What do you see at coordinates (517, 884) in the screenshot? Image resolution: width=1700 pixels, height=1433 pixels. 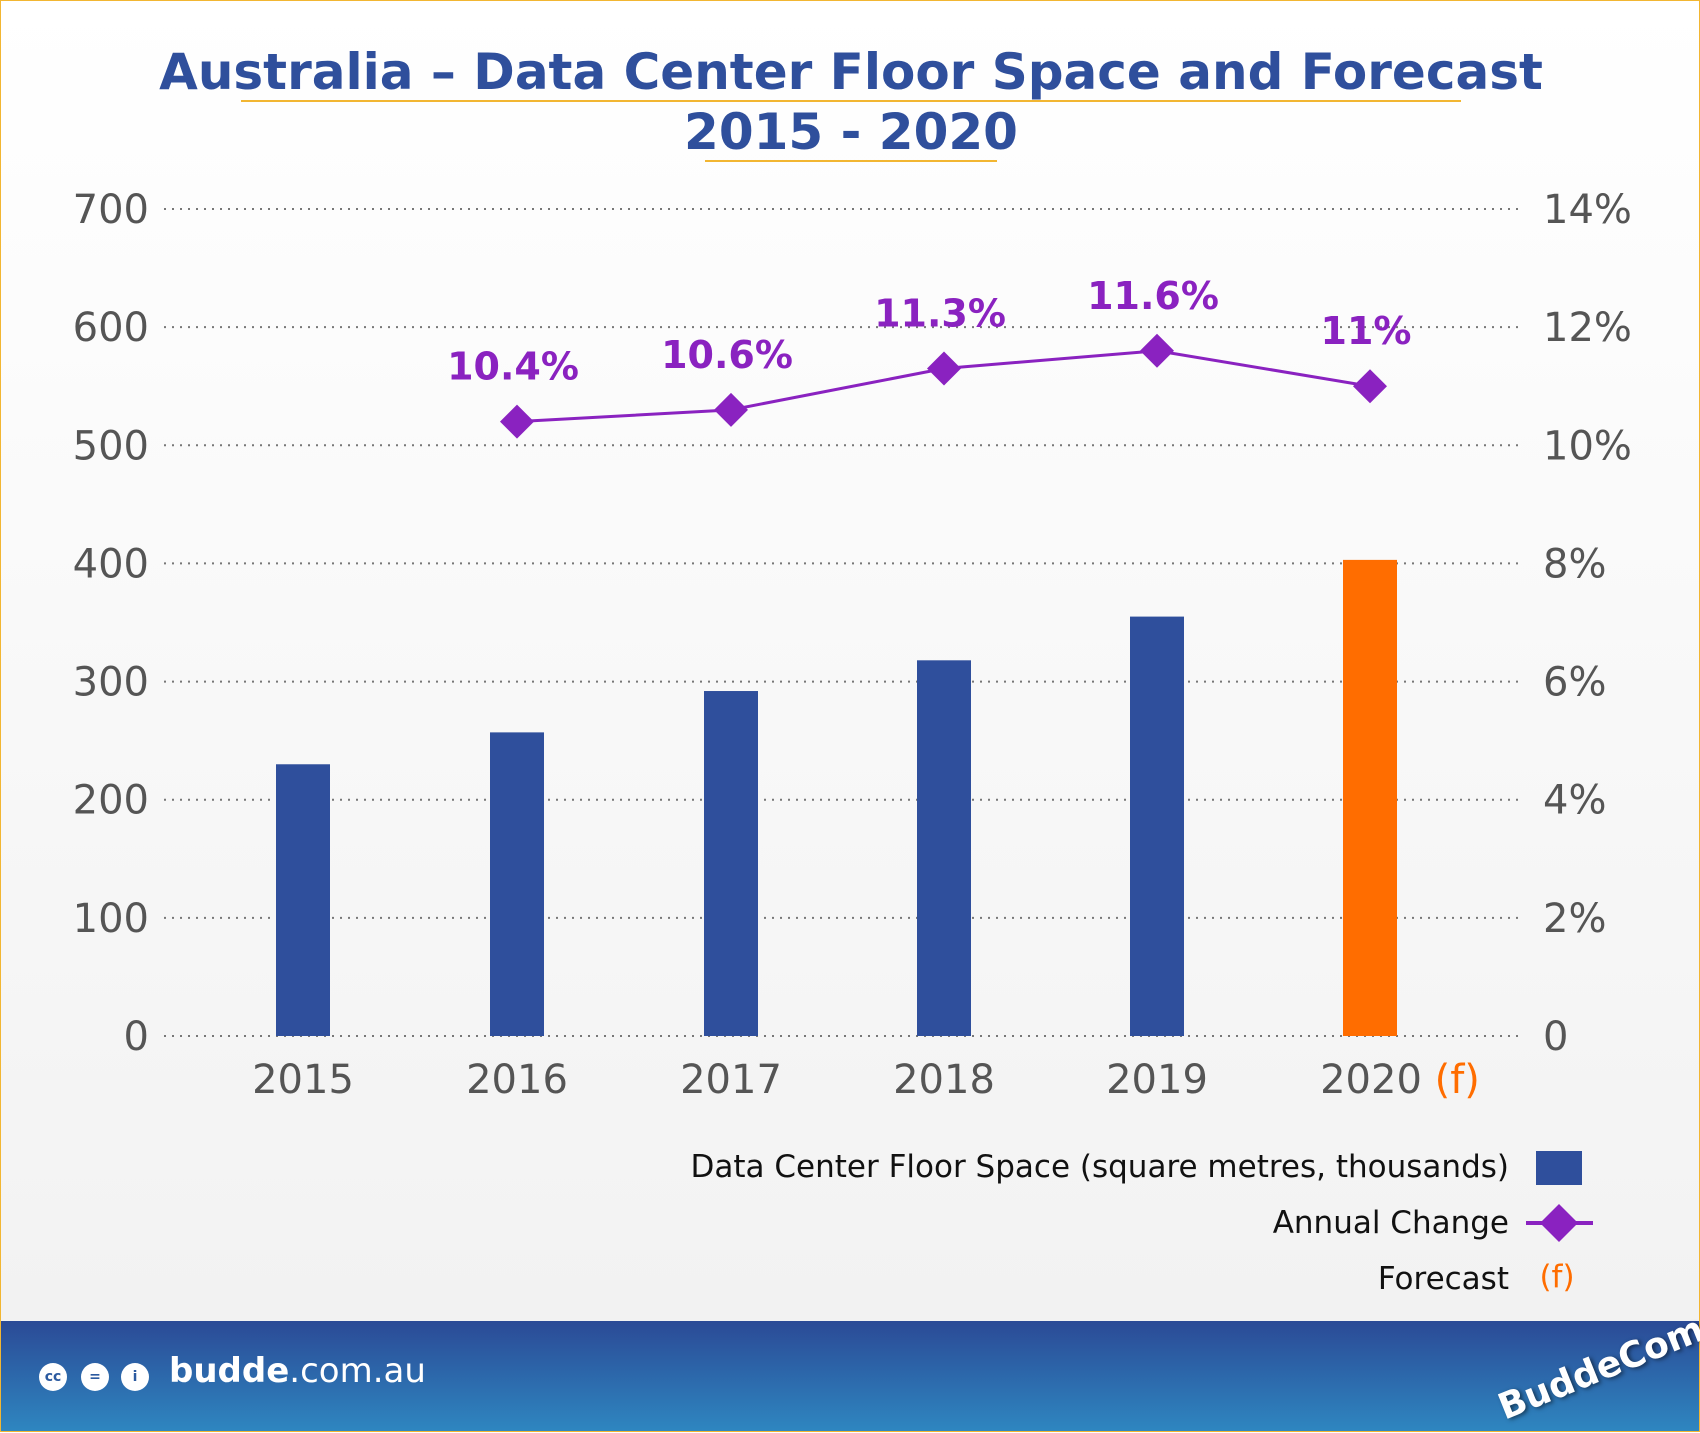 I see `bar-2016` at bounding box center [517, 884].